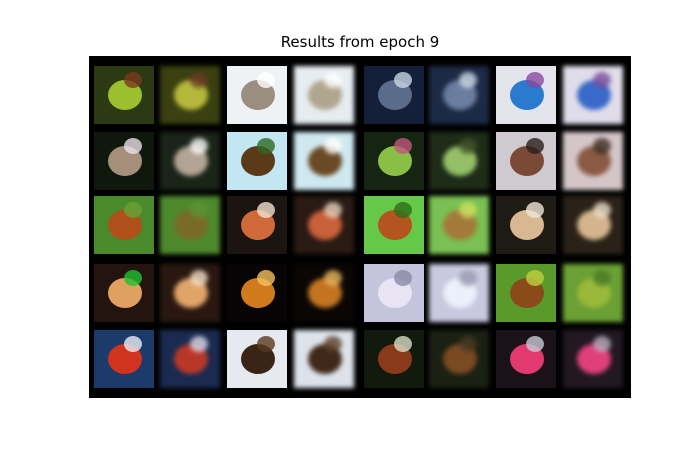  What do you see at coordinates (459, 359) in the screenshot?
I see `reconstruction-horse` at bounding box center [459, 359].